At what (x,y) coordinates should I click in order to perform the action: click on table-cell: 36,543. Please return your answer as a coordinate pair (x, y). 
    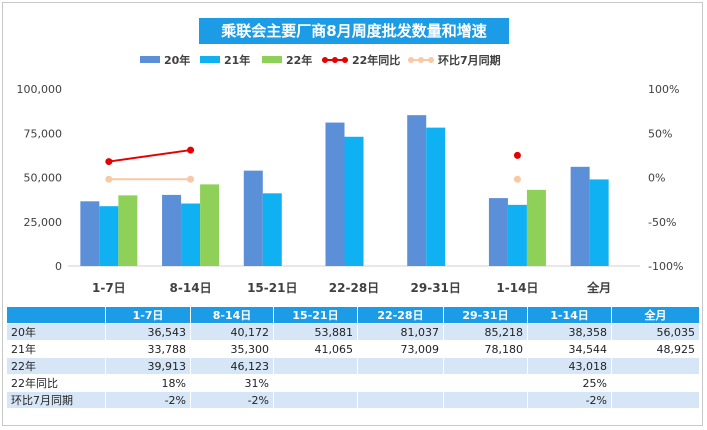
    Looking at the image, I should click on (148, 332).